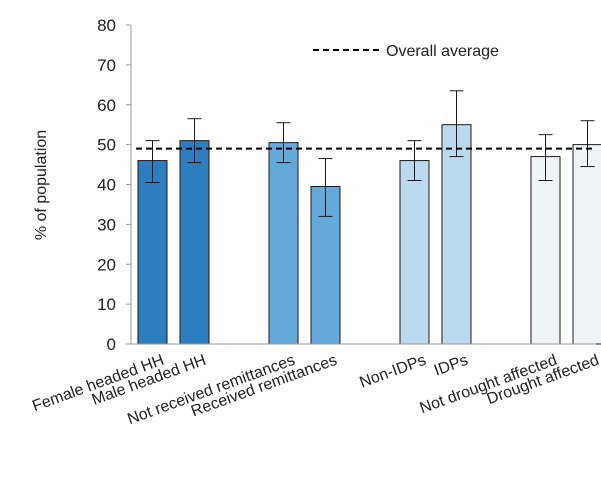 The height and width of the screenshot is (488, 601). I want to click on y-axis-title: % of population, so click(41, 185).